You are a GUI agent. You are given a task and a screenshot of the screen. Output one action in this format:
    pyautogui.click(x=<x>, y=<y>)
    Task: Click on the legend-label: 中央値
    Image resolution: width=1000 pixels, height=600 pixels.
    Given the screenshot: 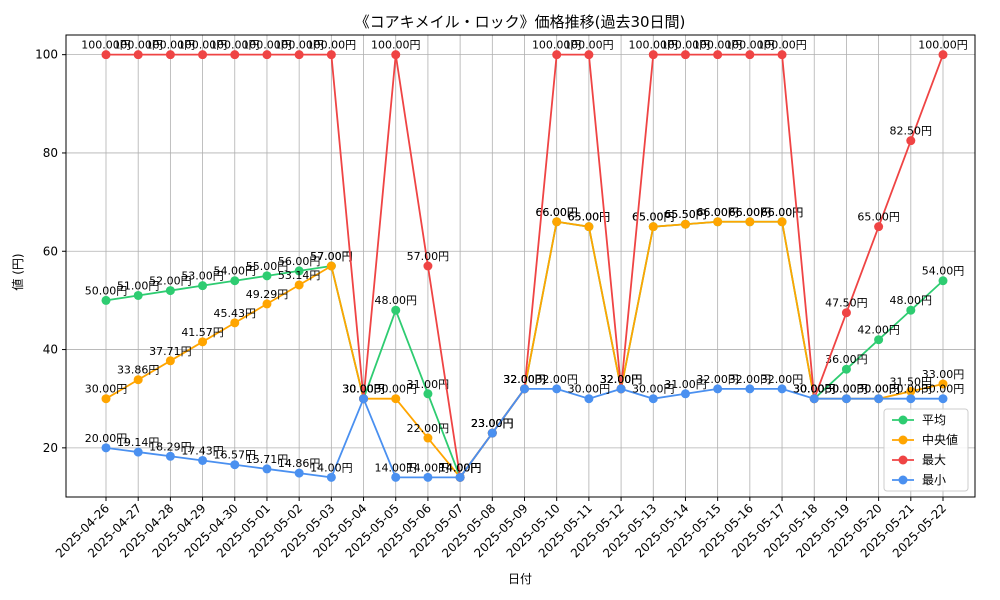 What is the action you would take?
    pyautogui.click(x=940, y=439)
    